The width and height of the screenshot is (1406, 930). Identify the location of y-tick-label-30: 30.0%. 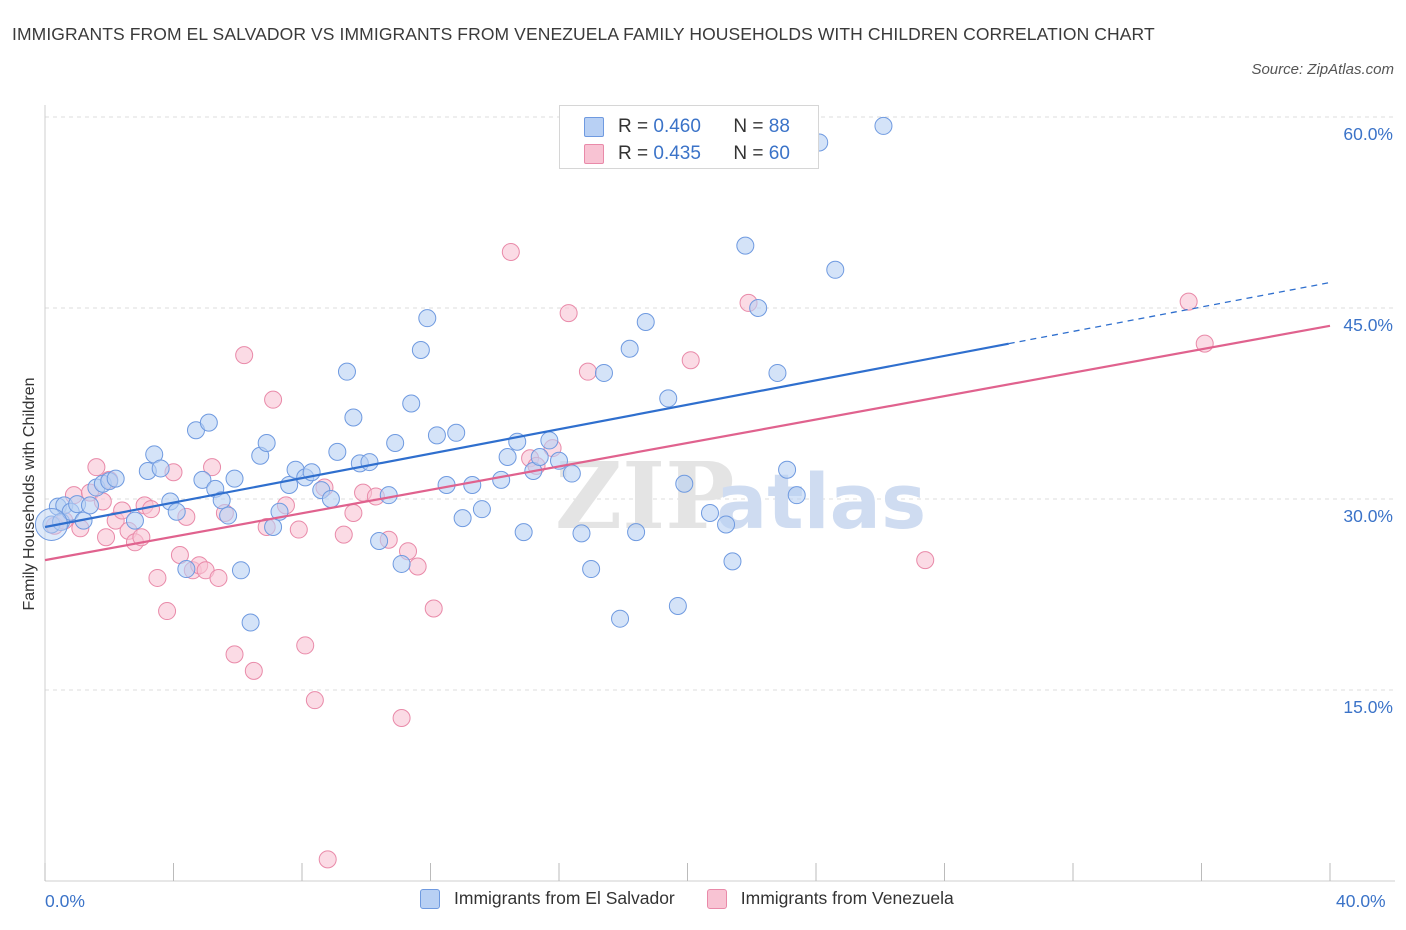
(1368, 516).